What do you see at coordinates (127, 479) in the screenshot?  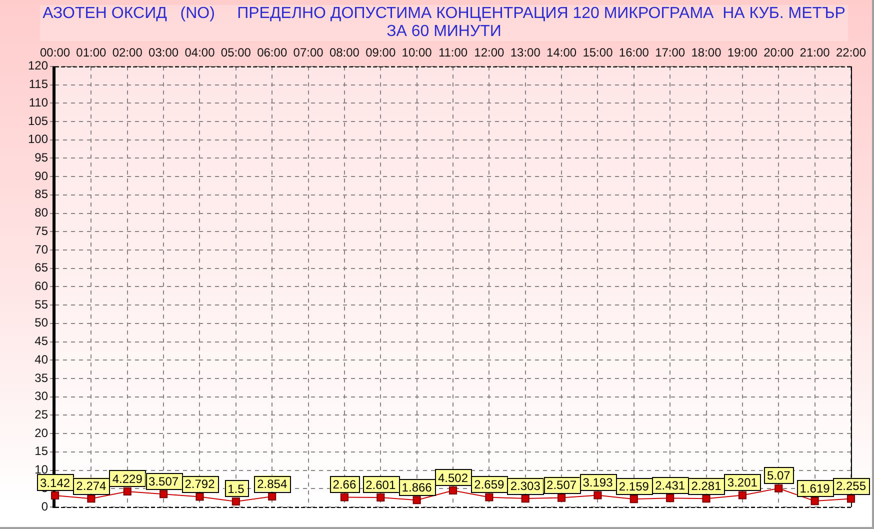 I see `data-label: 4.229` at bounding box center [127, 479].